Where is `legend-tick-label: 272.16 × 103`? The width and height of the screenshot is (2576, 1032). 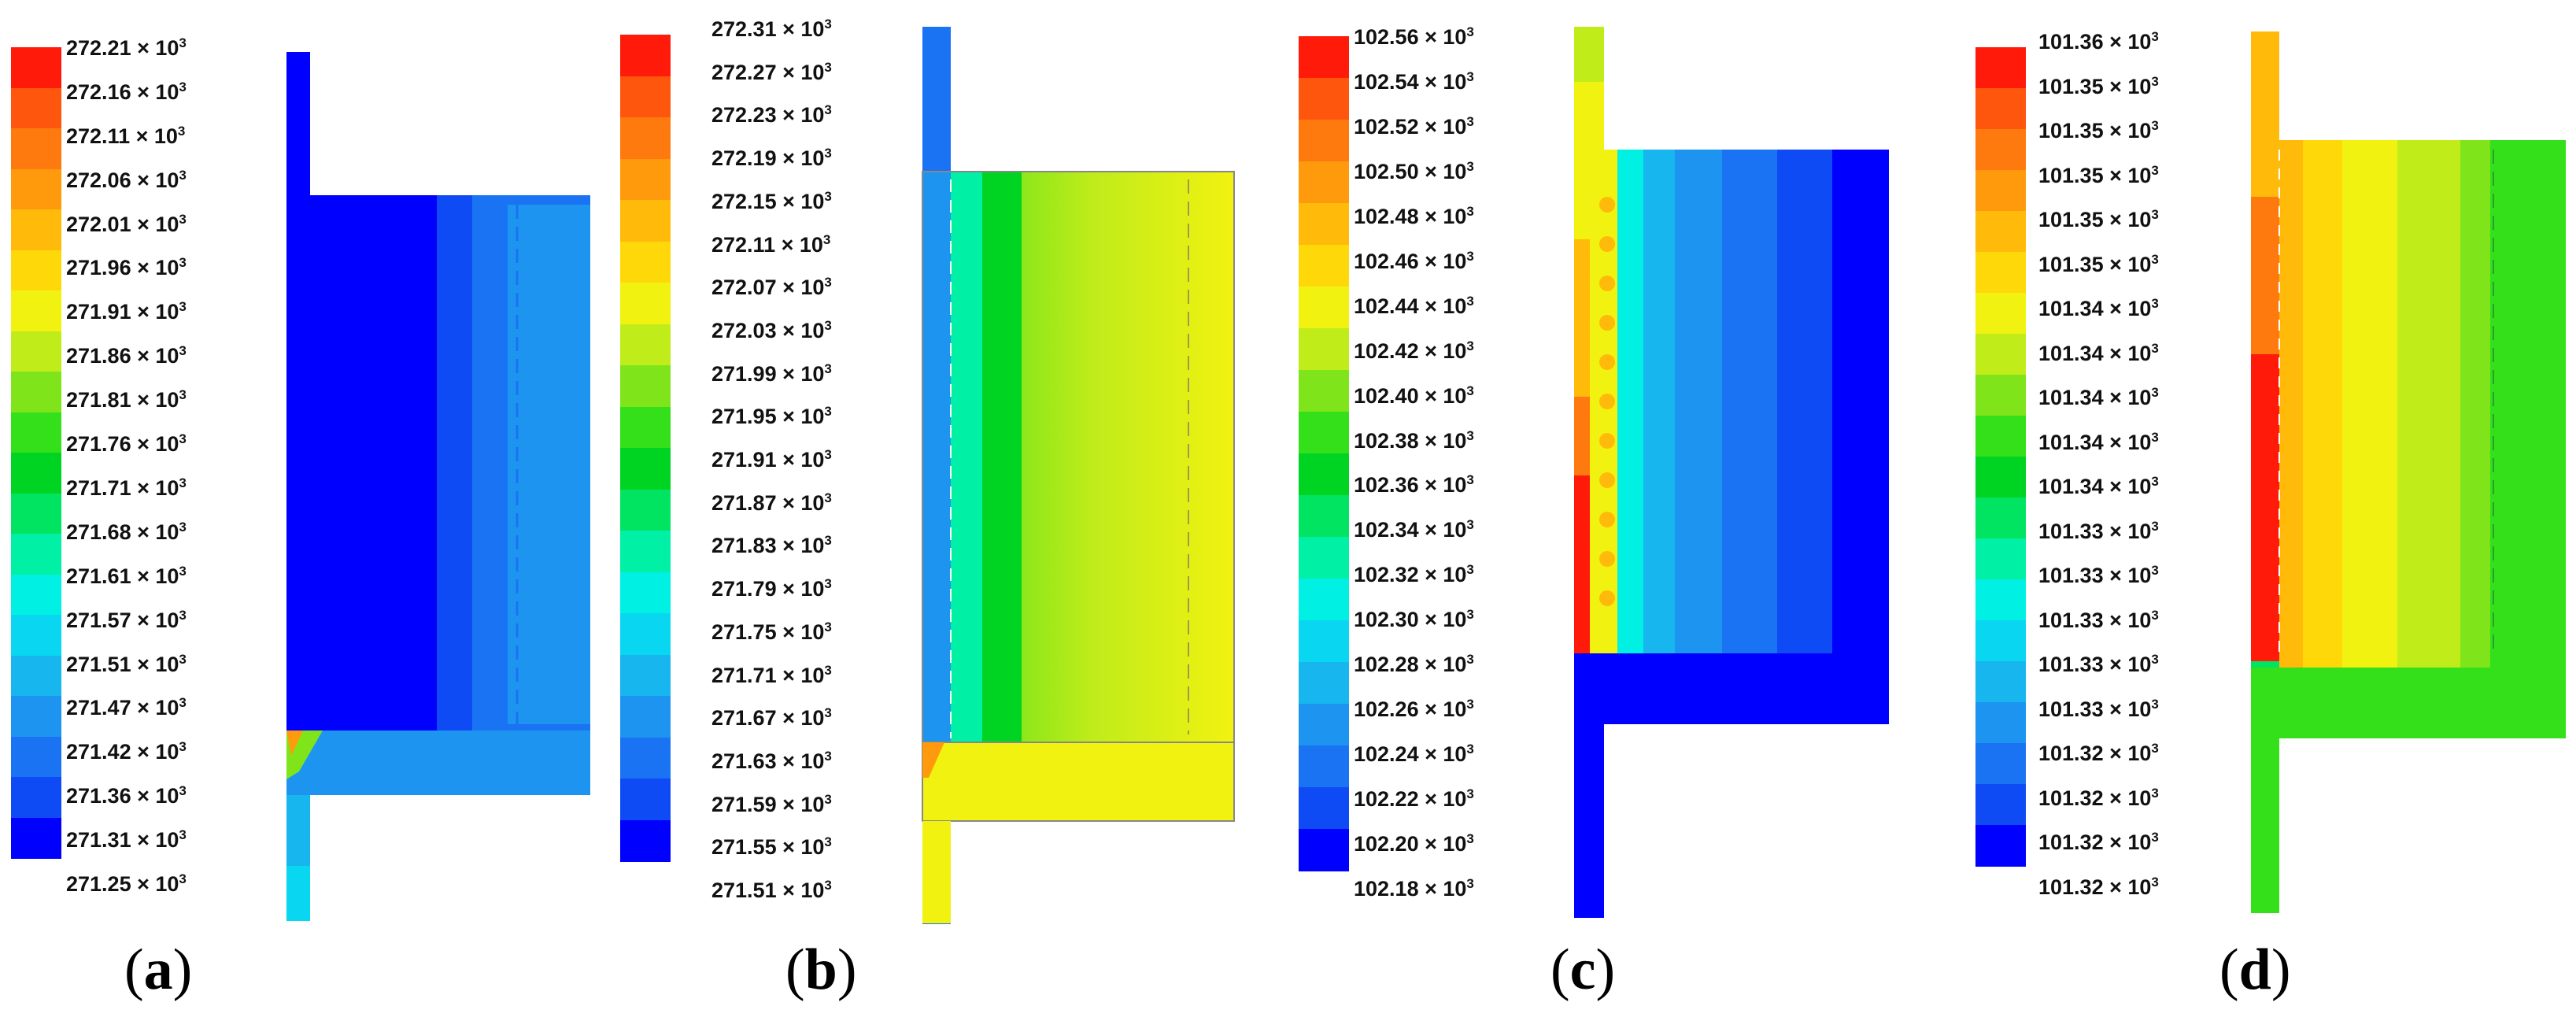
legend-tick-label: 272.16 × 103 is located at coordinates (127, 91).